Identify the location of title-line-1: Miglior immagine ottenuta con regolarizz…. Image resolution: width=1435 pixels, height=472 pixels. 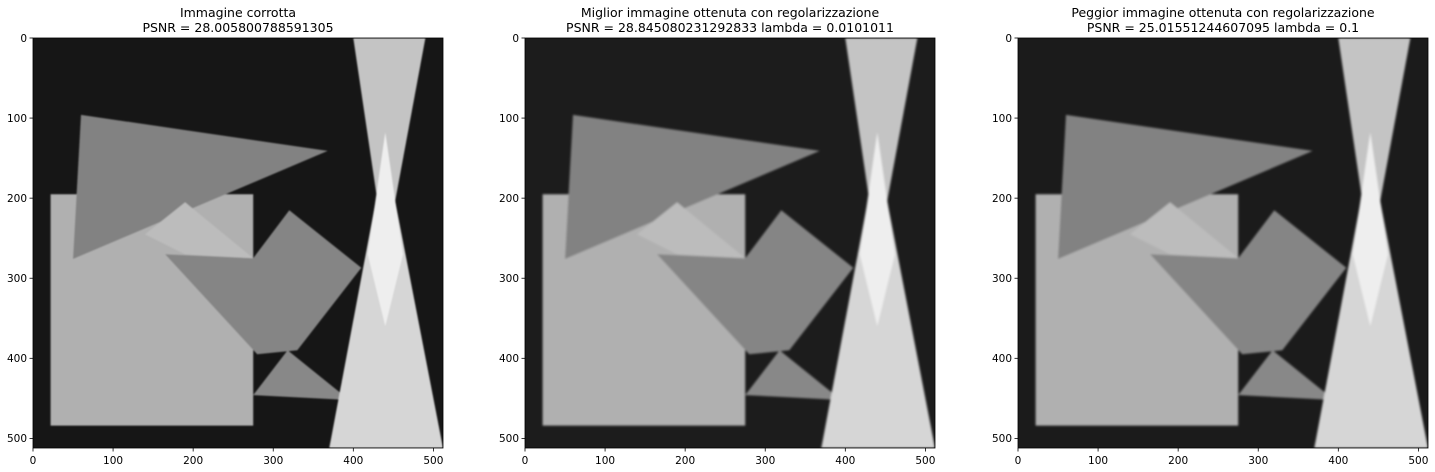
(730, 12).